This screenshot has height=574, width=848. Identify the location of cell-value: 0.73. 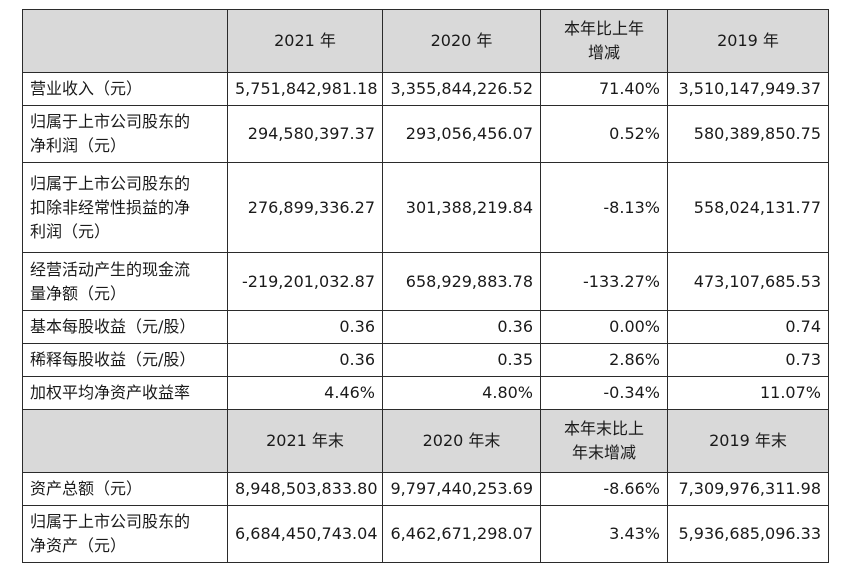
(748, 360).